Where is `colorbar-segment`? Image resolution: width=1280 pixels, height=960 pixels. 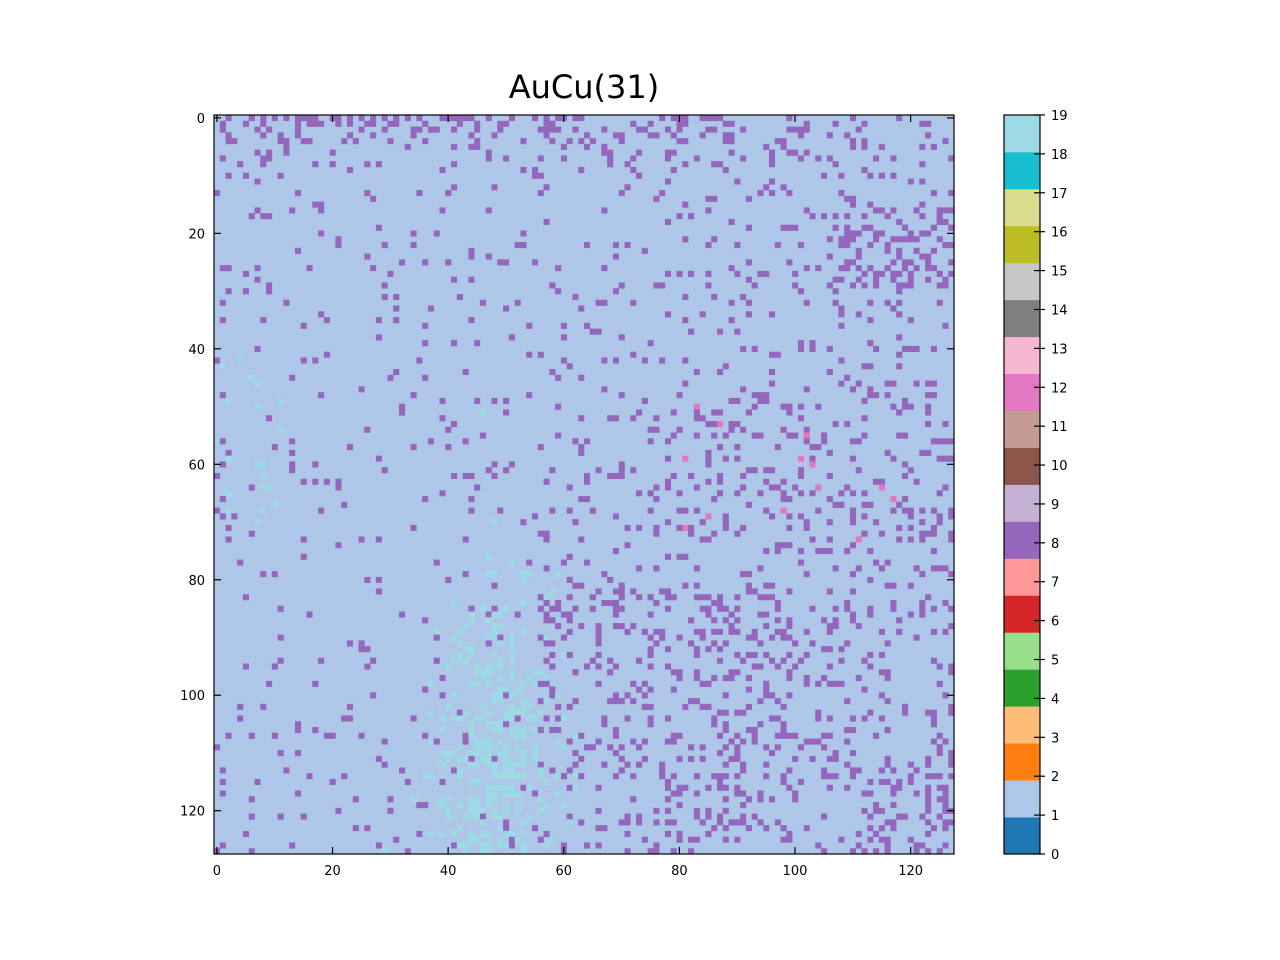
colorbar-segment is located at coordinates (1022, 170).